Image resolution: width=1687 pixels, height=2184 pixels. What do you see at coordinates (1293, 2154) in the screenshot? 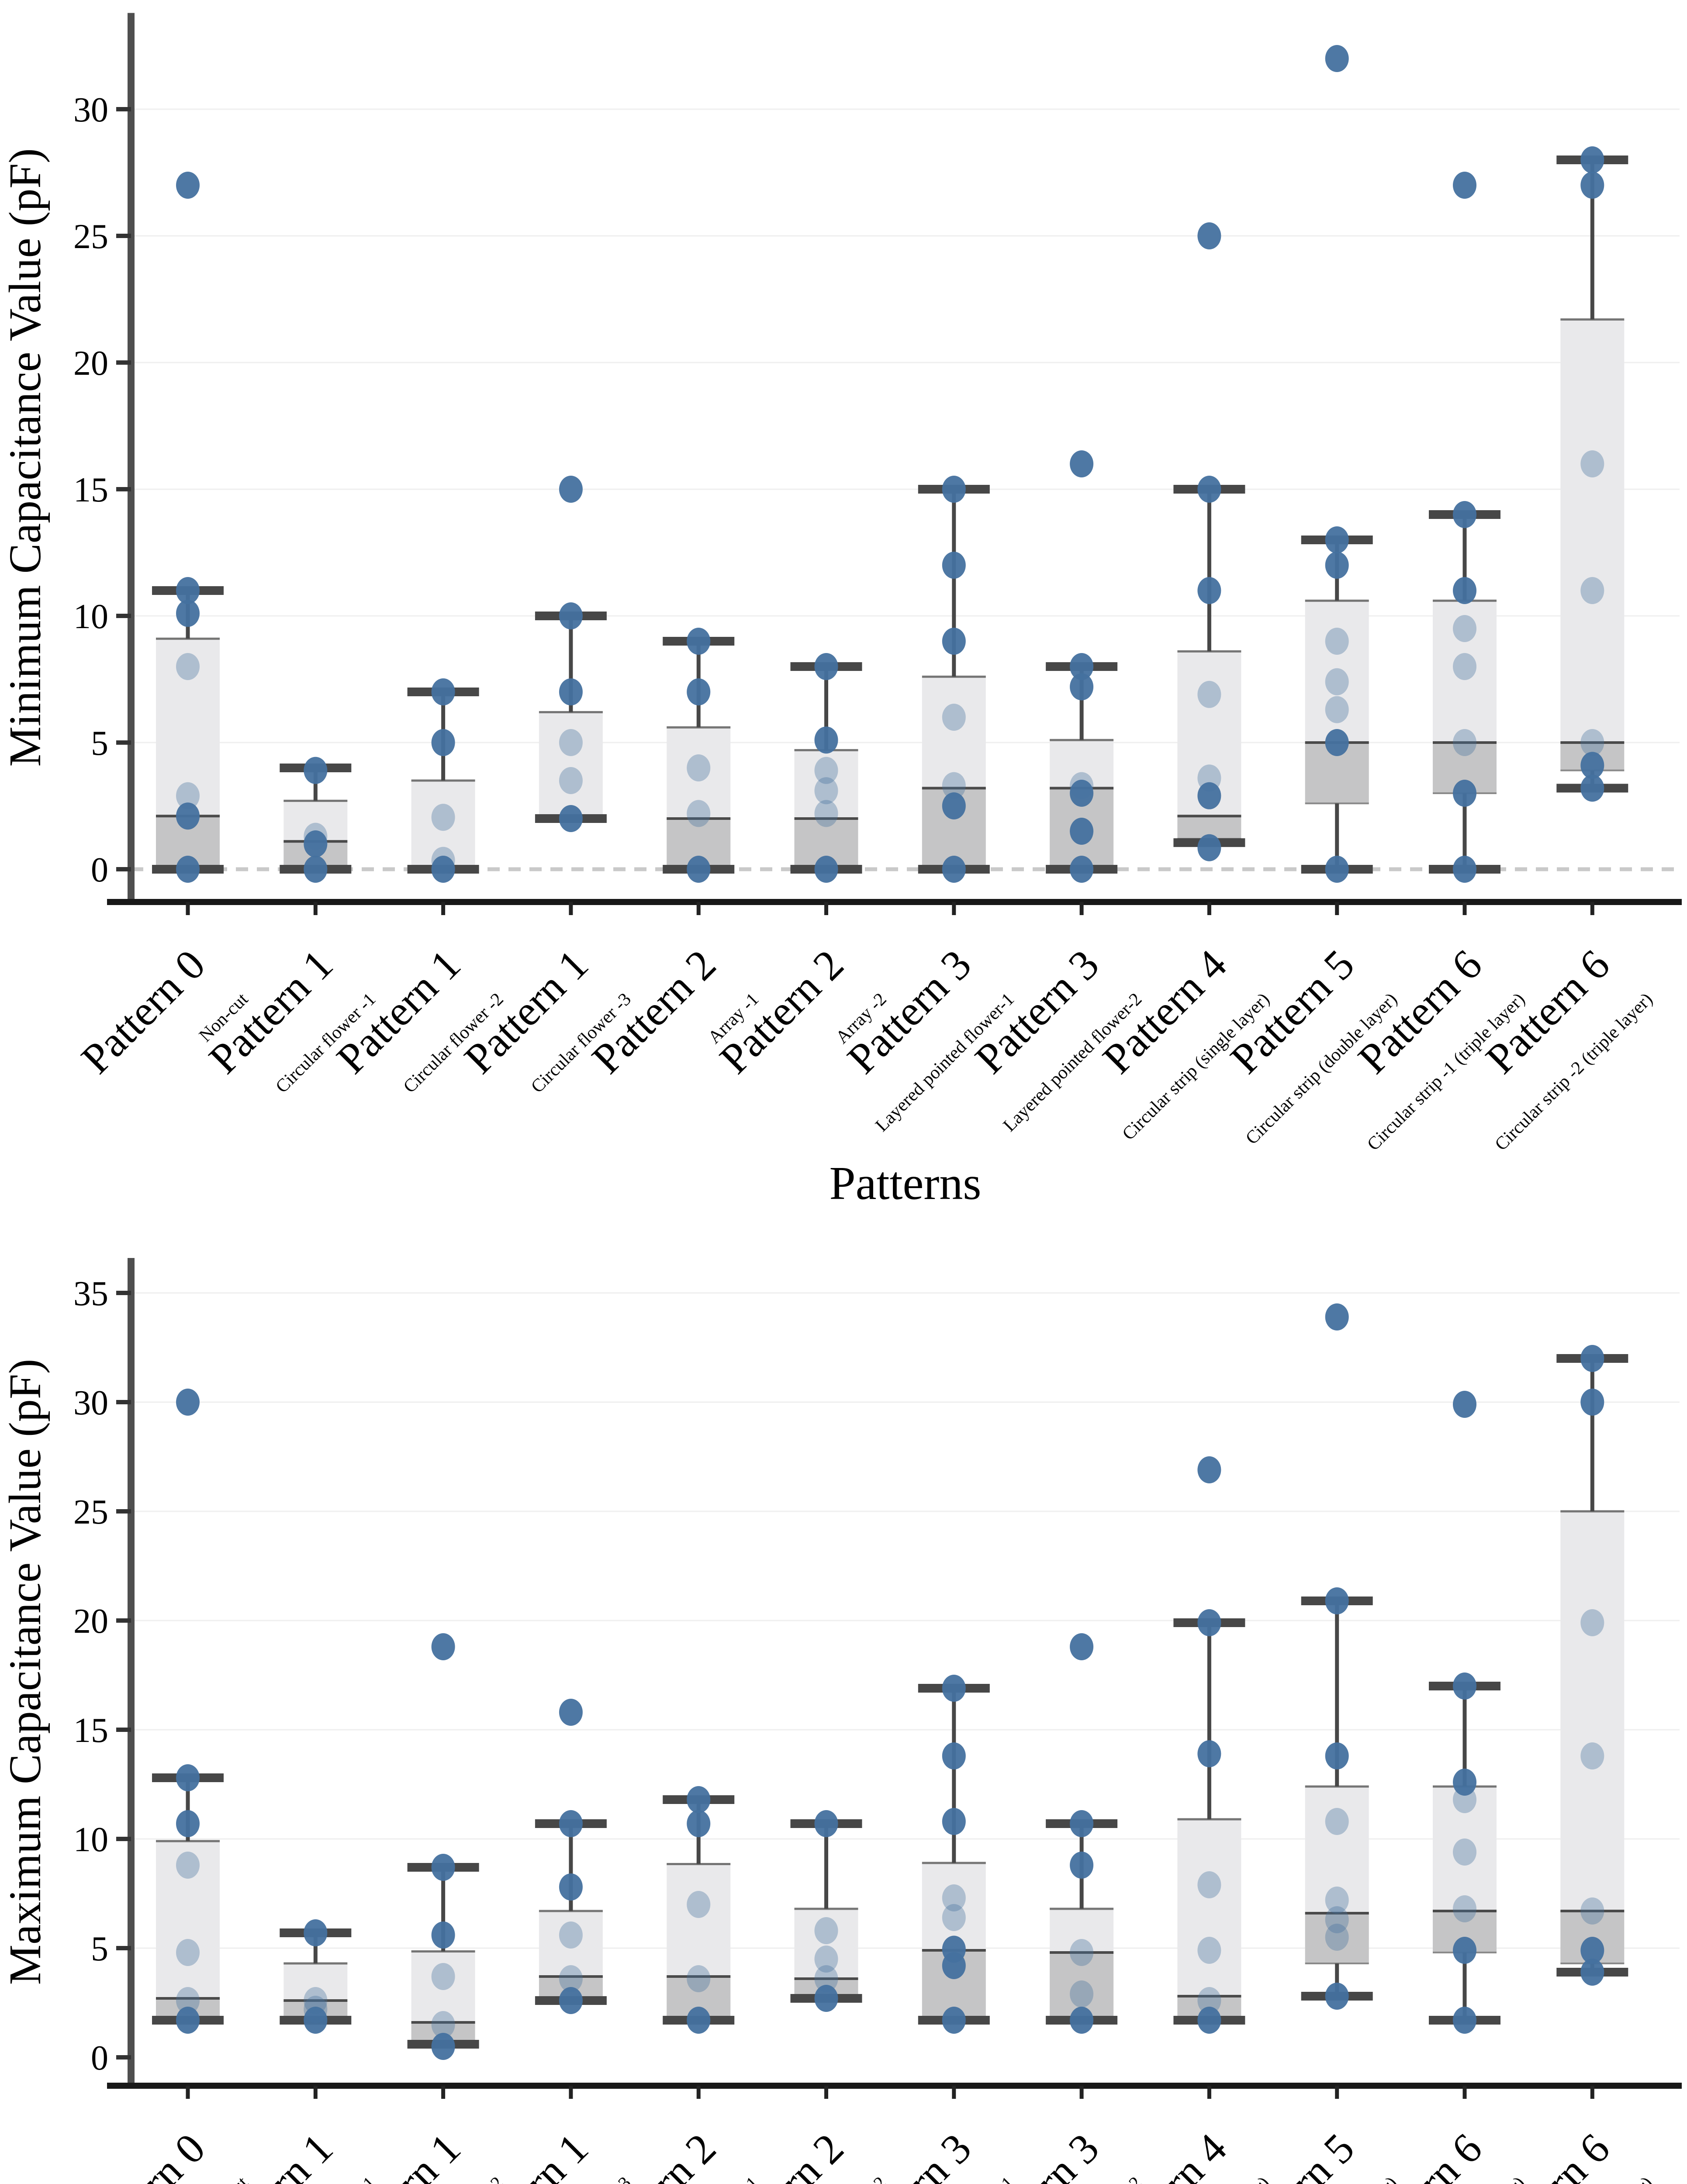
I see `category-label: Pattern 5` at bounding box center [1293, 2154].